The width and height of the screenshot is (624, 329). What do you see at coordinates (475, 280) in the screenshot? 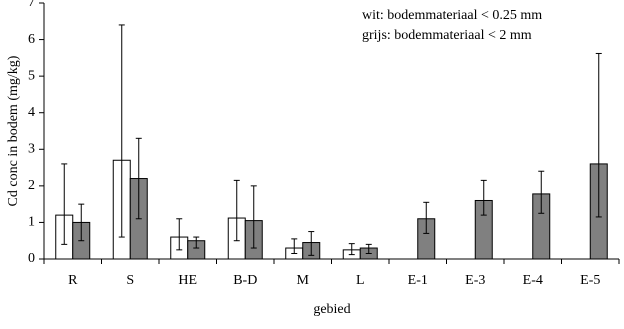
I see `x-tick-label: E-3` at bounding box center [475, 280].